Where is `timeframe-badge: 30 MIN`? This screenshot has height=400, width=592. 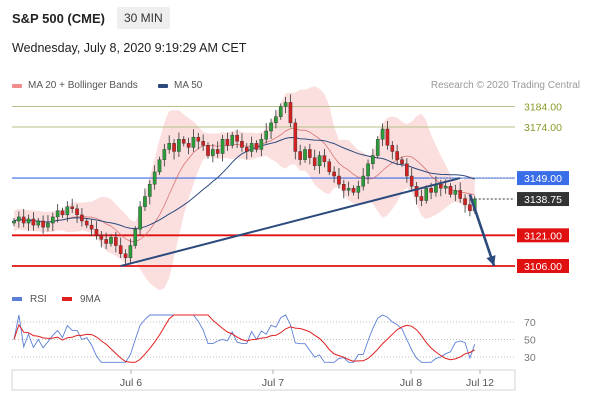 timeframe-badge: 30 MIN is located at coordinates (143, 18).